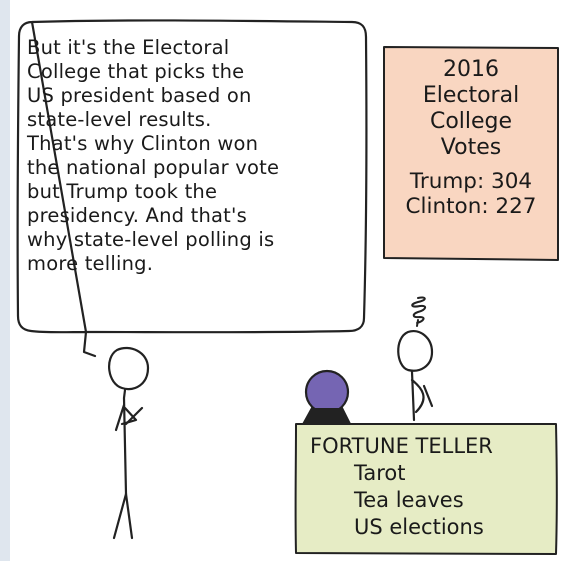 Image resolution: width=570 pixels, height=561 pixels. Describe the element at coordinates (139, 95) in the screenshot. I see `speech-line: US president based on` at that location.